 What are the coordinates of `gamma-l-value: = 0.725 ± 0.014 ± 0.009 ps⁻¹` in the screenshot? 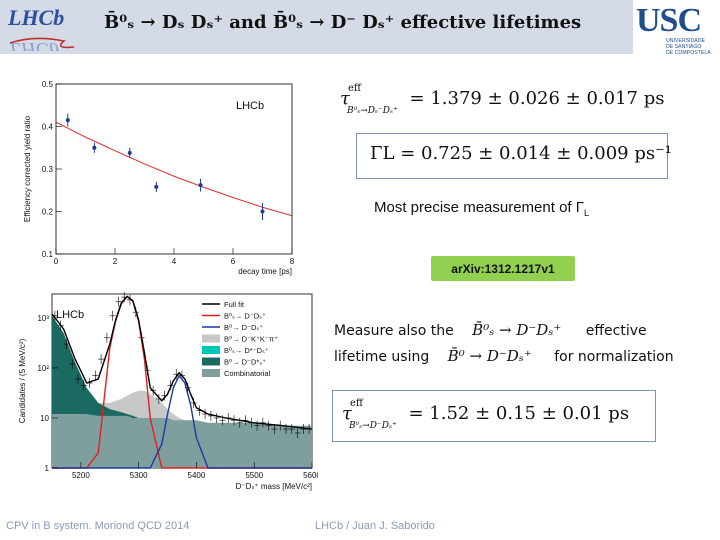 It's located at (536, 153).